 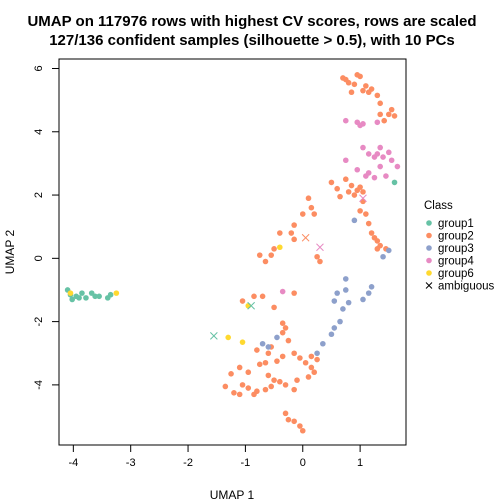 What do you see at coordinates (456, 224) in the screenshot?
I see `legend-label-group1: group1` at bounding box center [456, 224].